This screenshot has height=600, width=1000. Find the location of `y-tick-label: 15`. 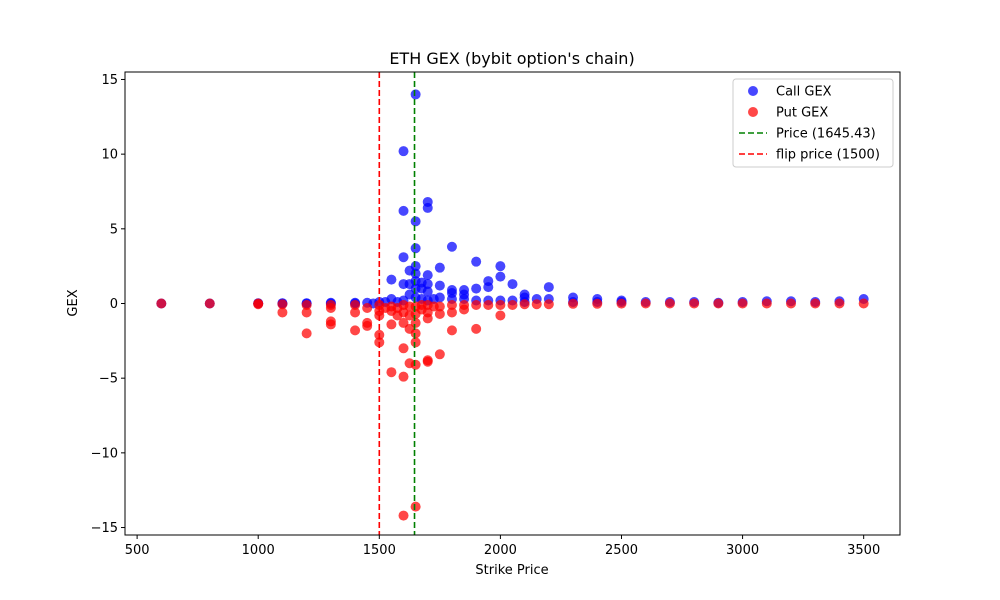

y-tick-label: 15 is located at coordinates (109, 80).